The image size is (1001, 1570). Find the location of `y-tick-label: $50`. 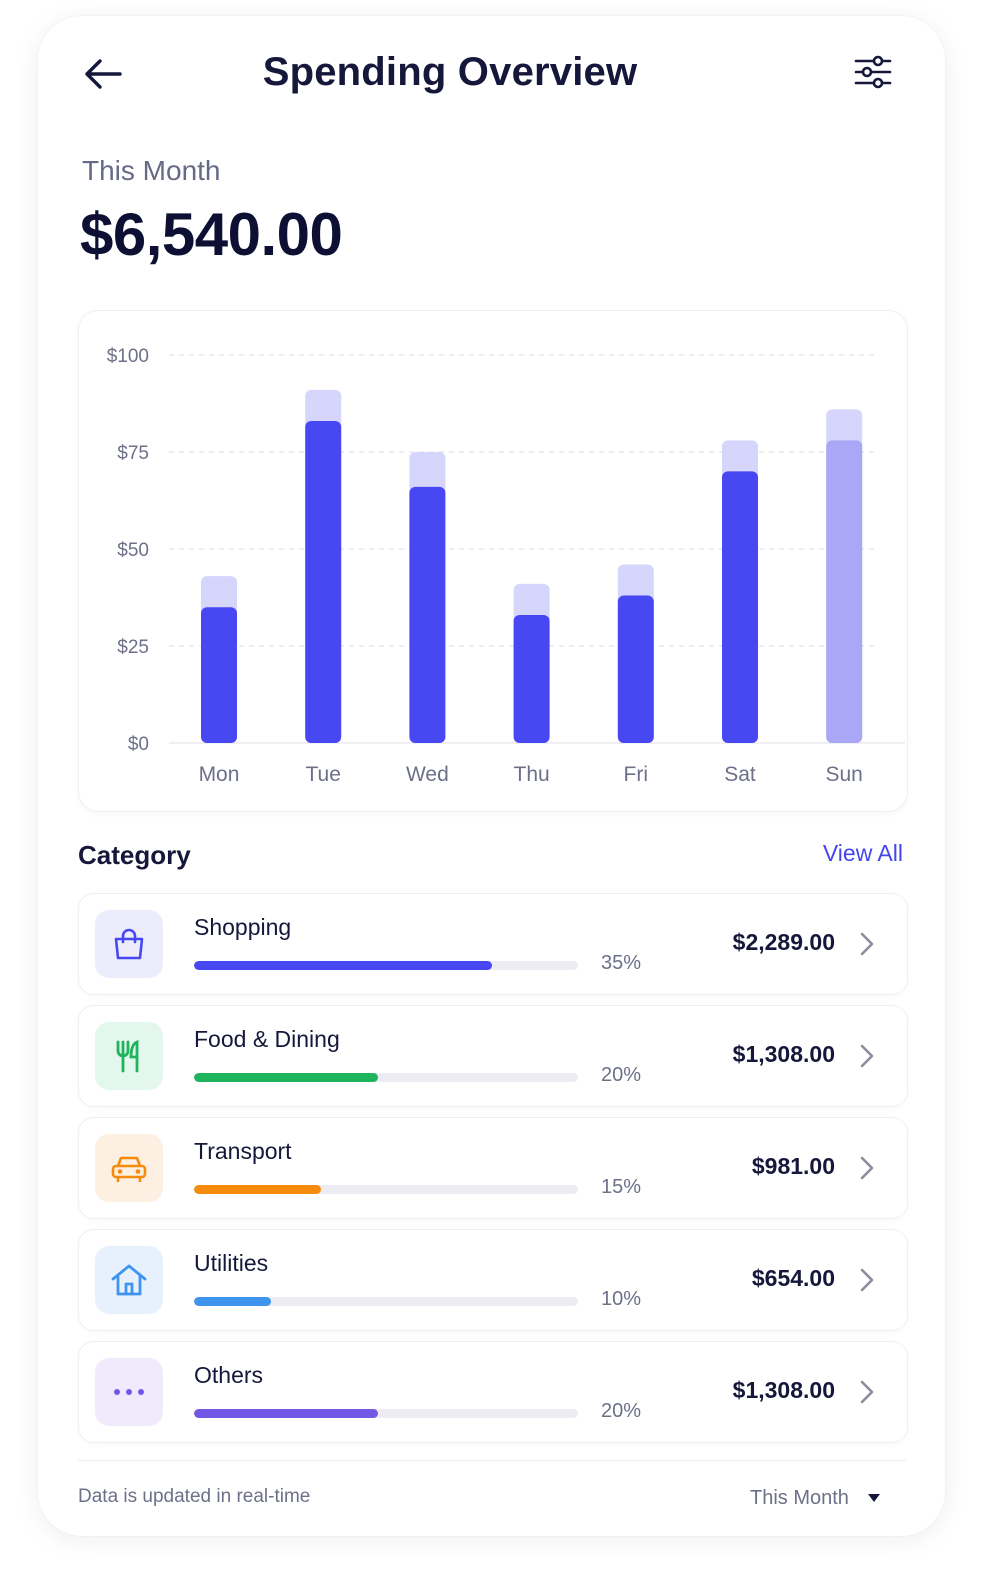

y-tick-label: $50 is located at coordinates (133, 550).